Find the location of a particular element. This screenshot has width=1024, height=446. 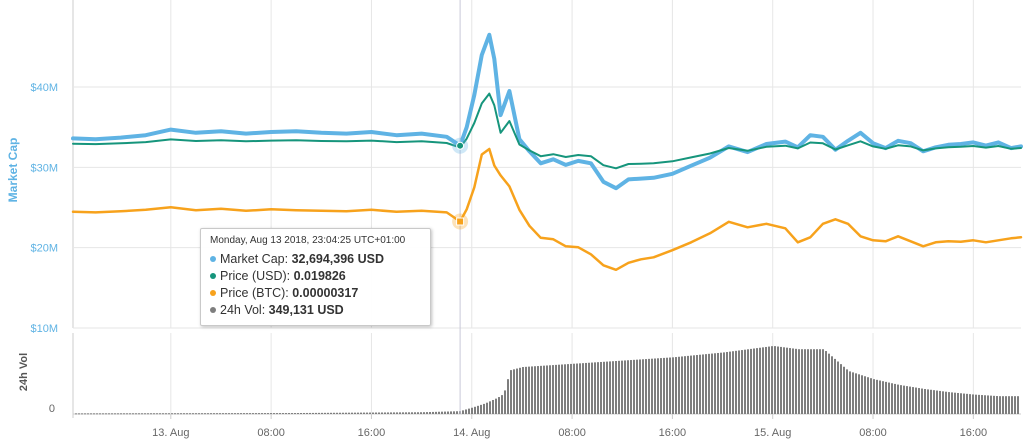

tooltip-row-volume: 24h Vol: 349,131 USD is located at coordinates (315, 310).